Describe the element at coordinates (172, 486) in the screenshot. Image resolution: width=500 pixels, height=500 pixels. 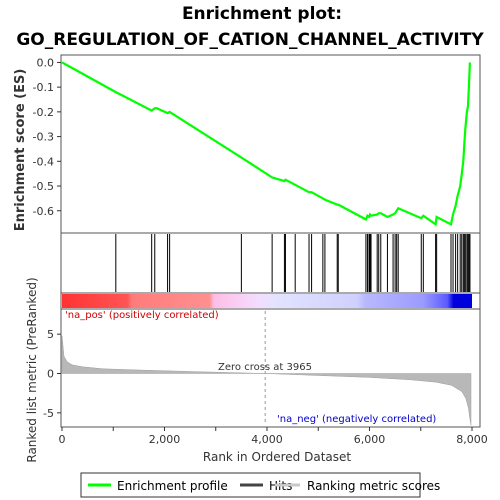
I see `legend-enrichment-label: Enrichment profile` at that location.